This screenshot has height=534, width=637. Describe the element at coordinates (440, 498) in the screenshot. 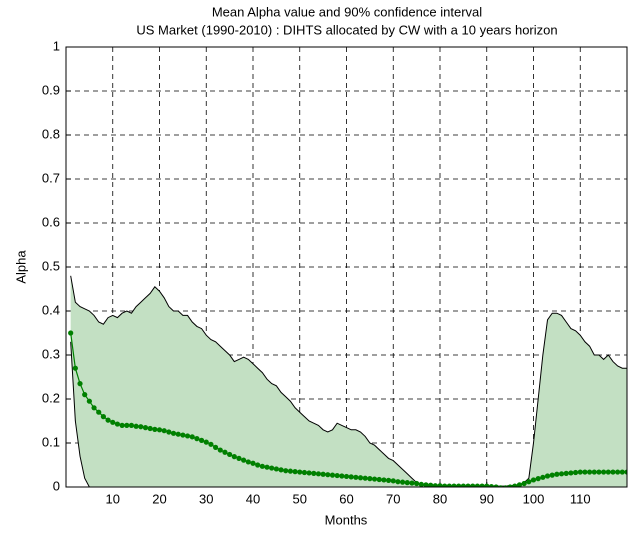

I see `x-tick-label: 80` at that location.